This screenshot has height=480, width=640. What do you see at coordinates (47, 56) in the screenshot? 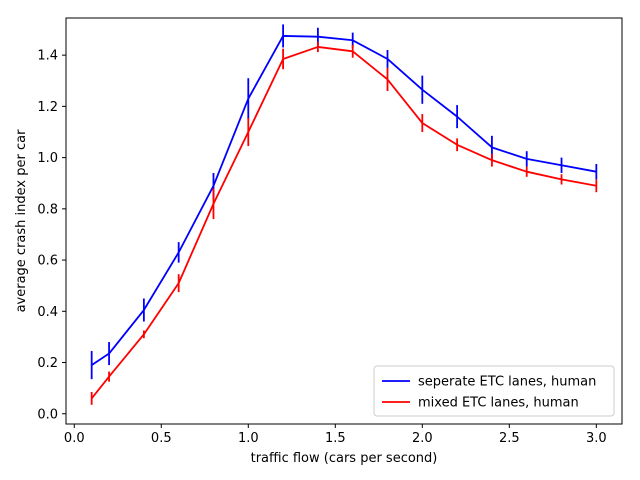
I see `y-tick-label: 1.4` at bounding box center [47, 56].